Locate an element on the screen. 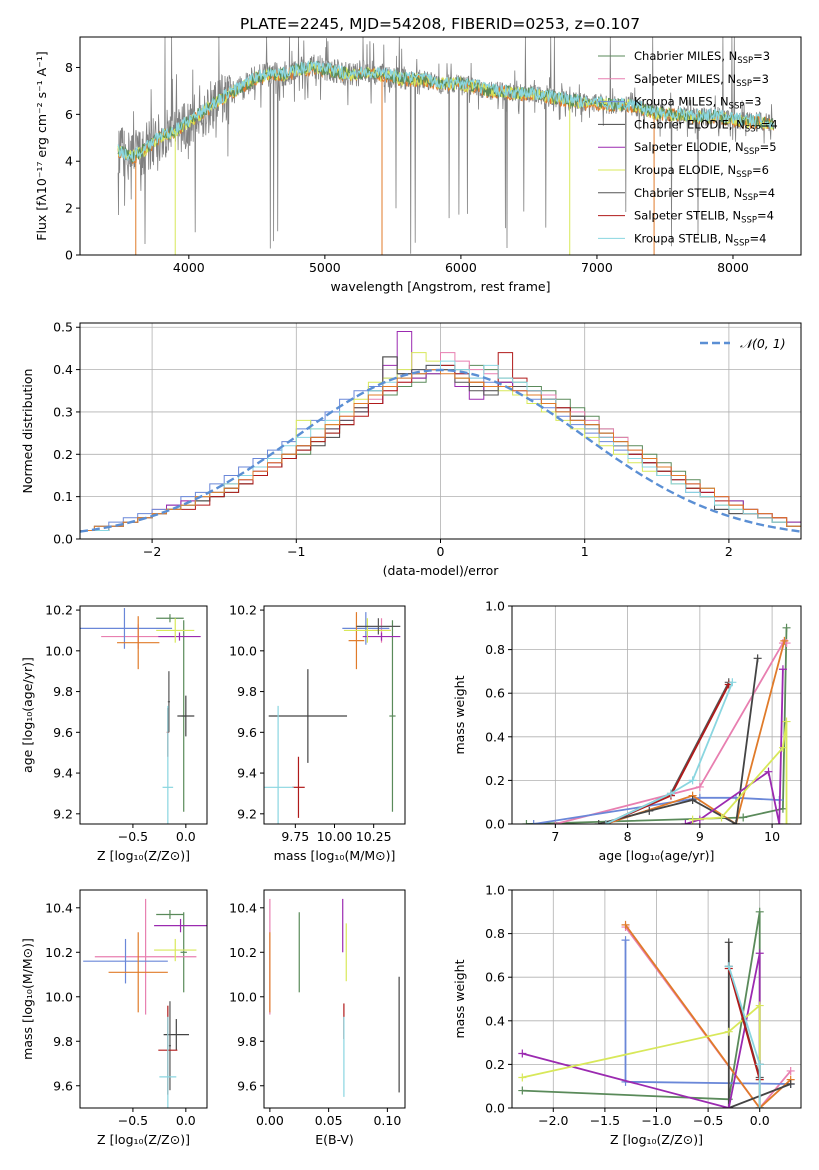 The image size is (819, 1170). y-tick-label: 4 is located at coordinates (69, 161).